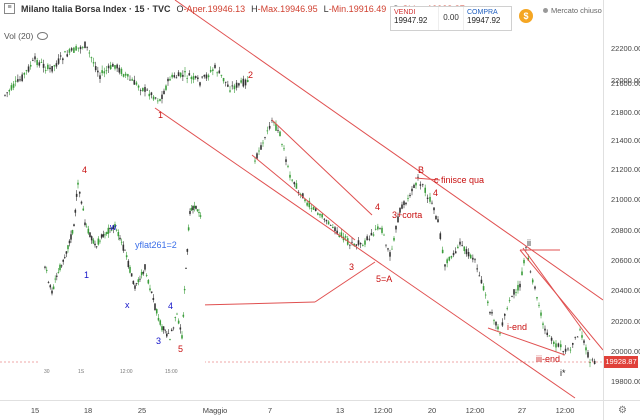  I want to click on price-tick: 20800.00, so click(625, 230).